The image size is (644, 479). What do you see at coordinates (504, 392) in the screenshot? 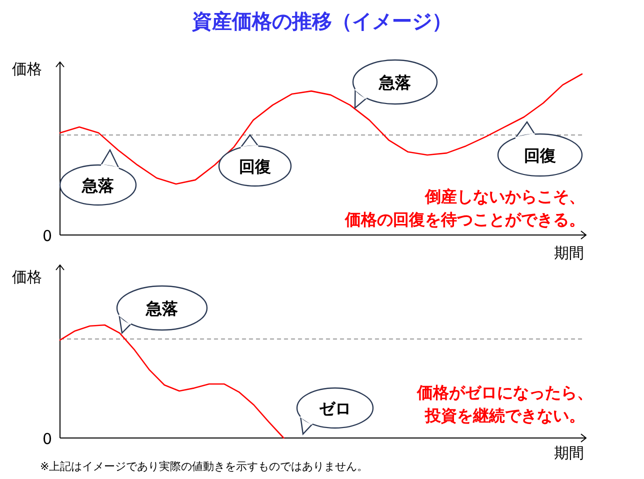
I see `annotation: 価格がゼロになったら、` at bounding box center [504, 392].